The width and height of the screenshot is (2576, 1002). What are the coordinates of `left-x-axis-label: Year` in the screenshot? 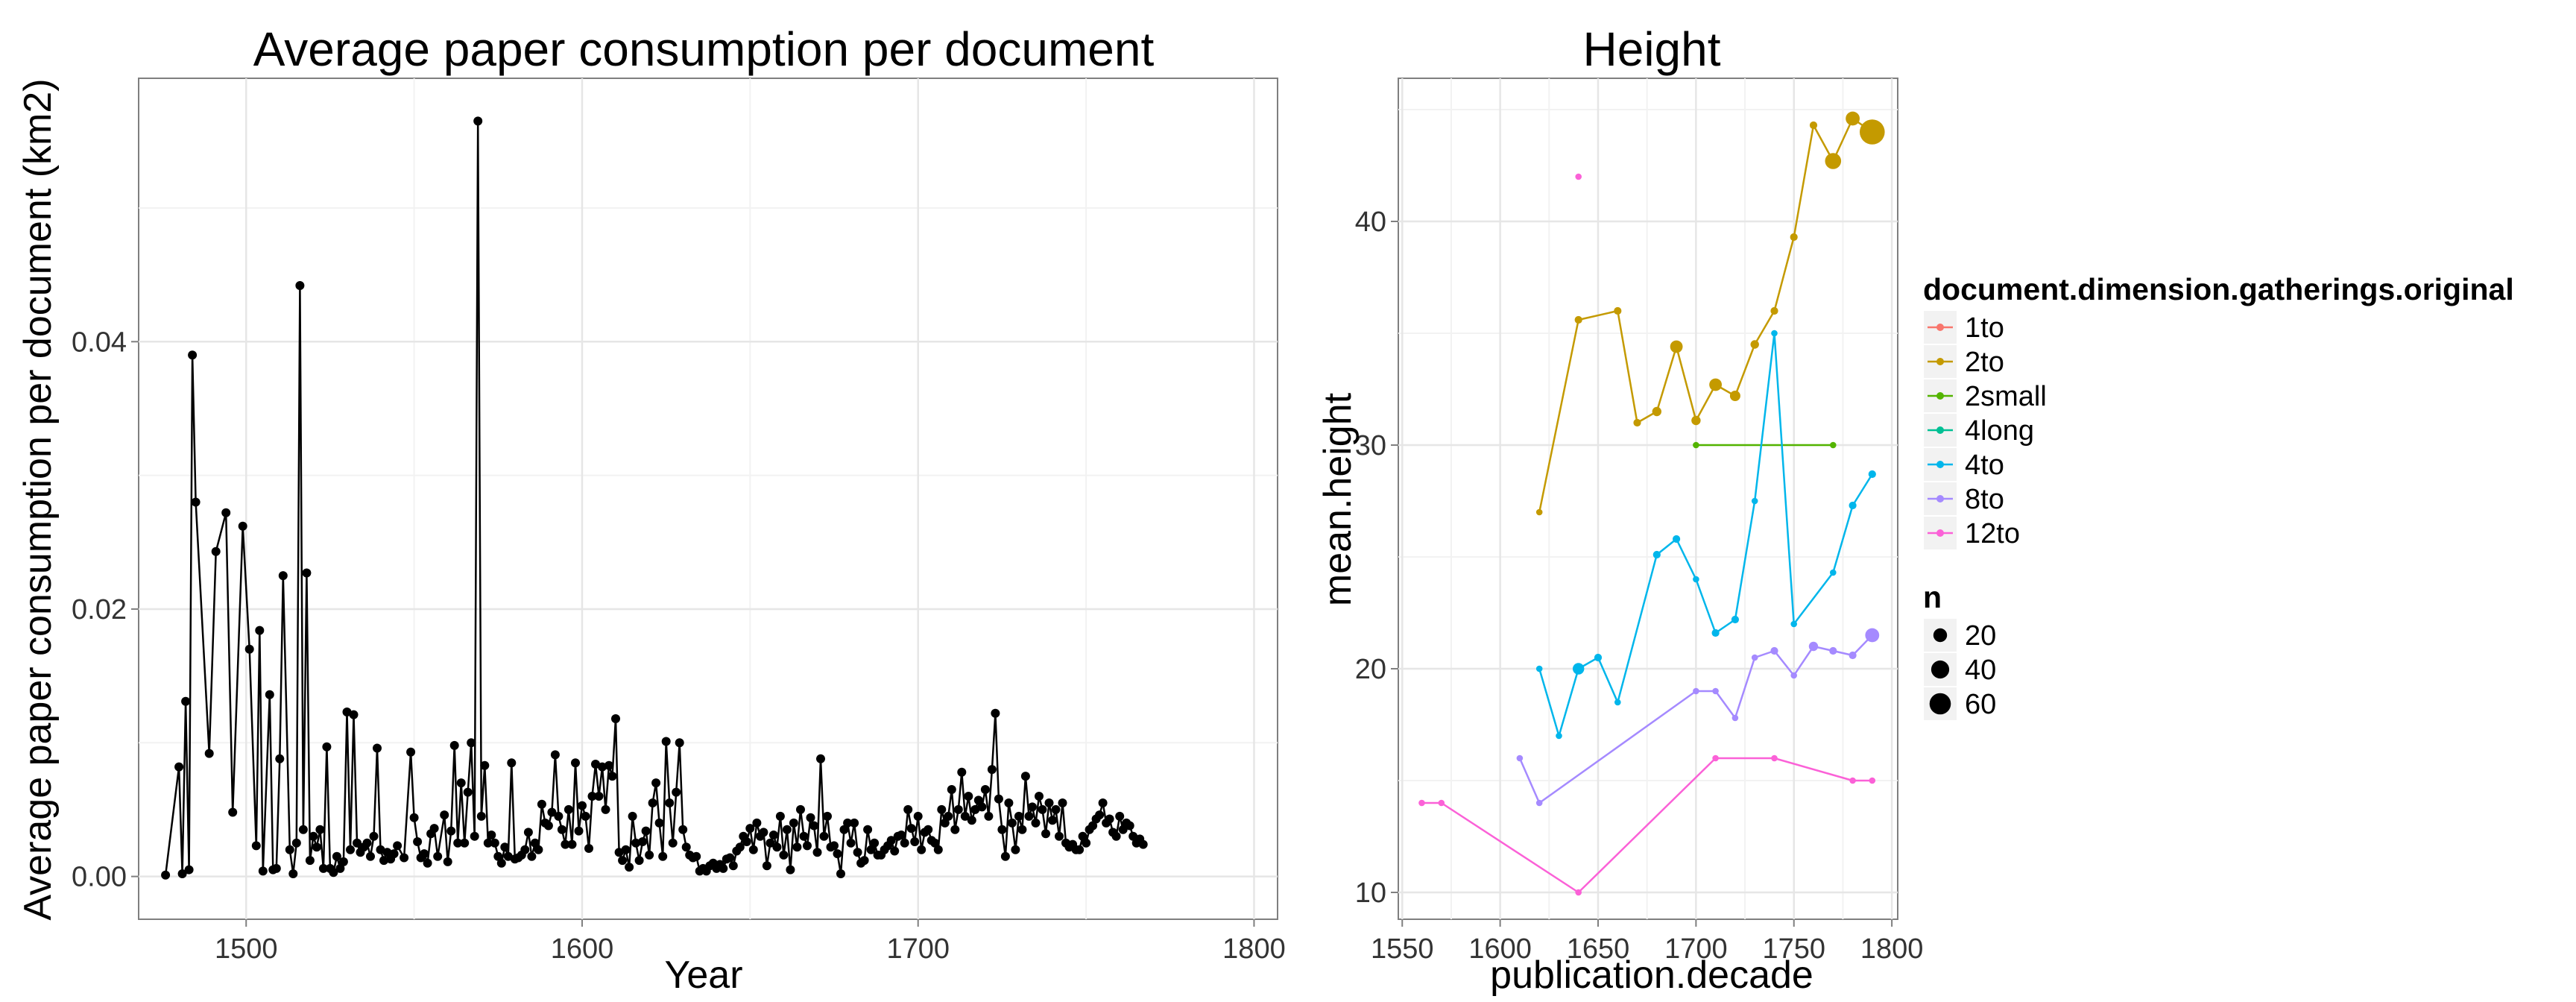 It's located at (703, 975).